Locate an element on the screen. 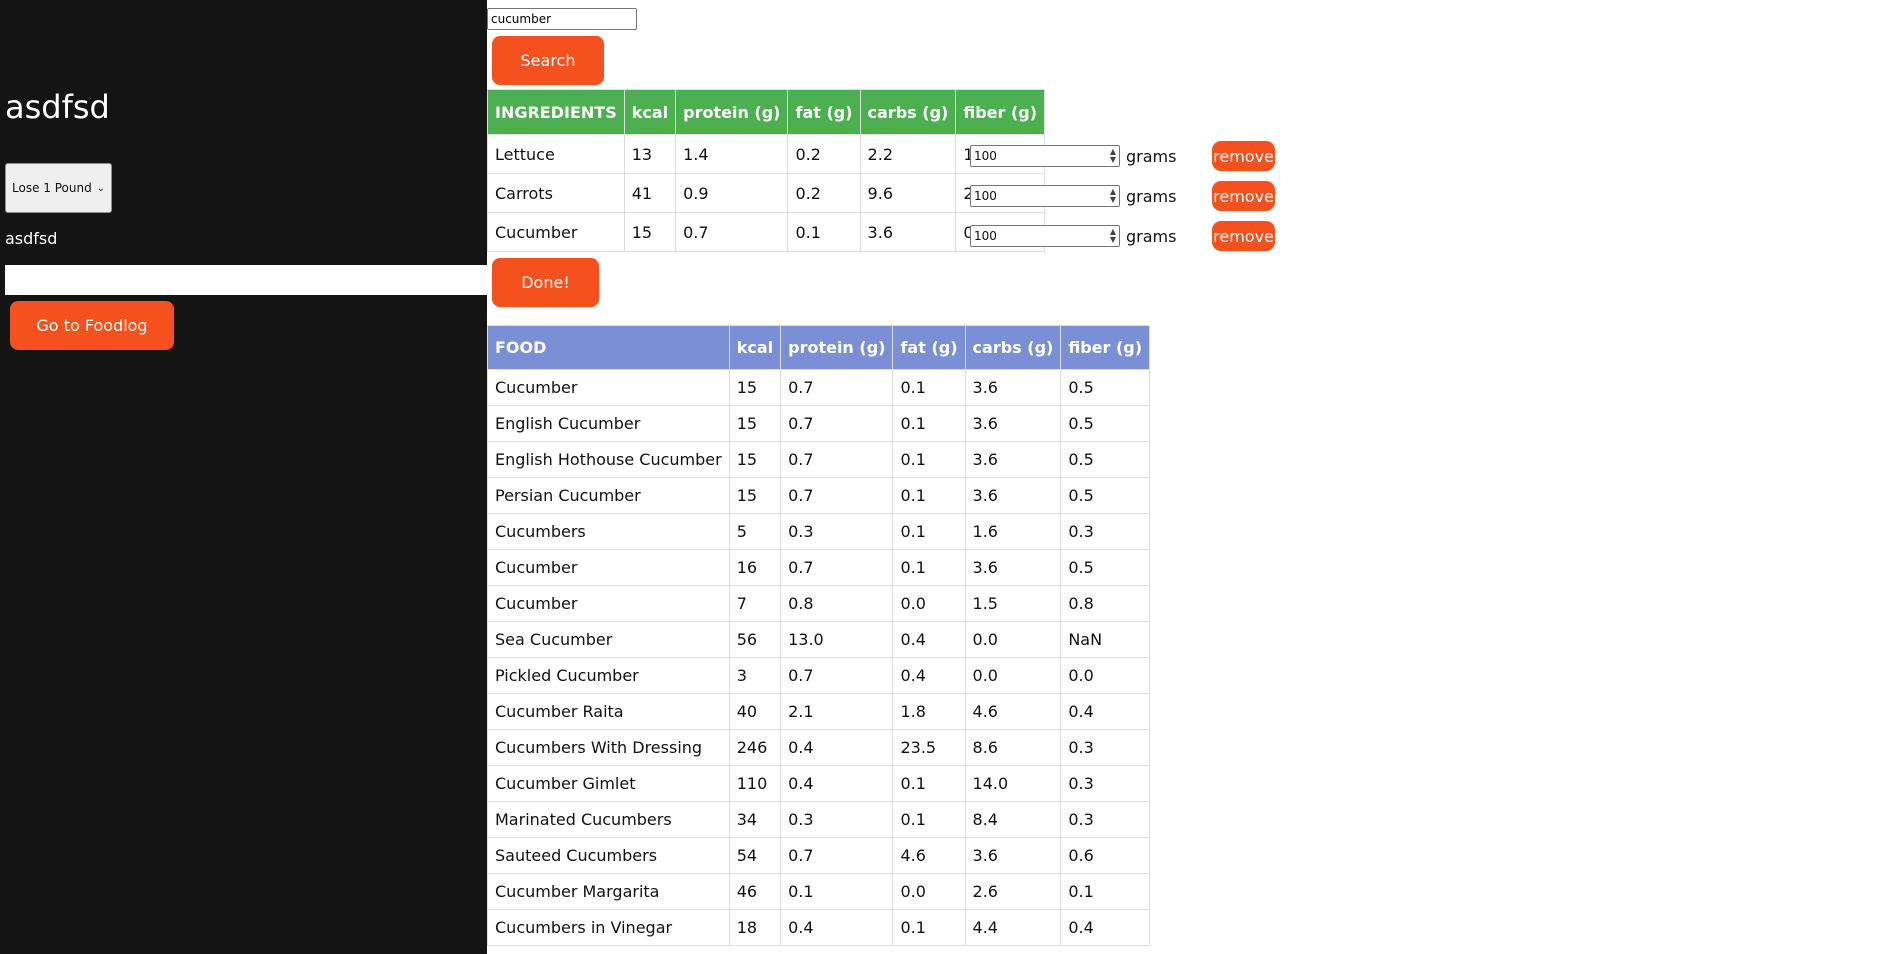 Image resolution: width=1903 pixels, height=954 pixels. food-protein-cell: 0.4 is located at coordinates (837, 783).